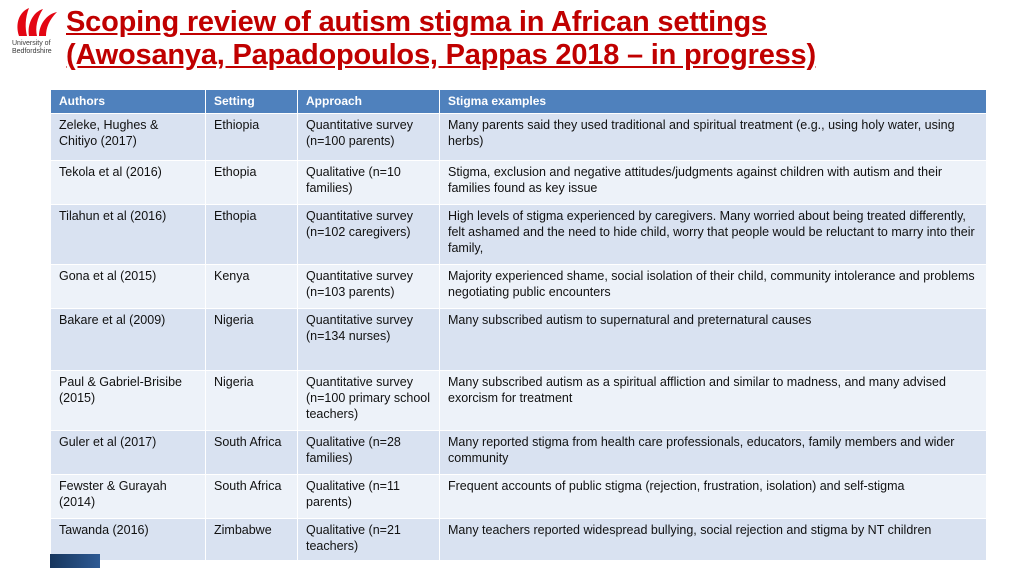  Describe the element at coordinates (368, 286) in the screenshot. I see `cell-approach: Quantitative survey (n=103 parents)` at that location.